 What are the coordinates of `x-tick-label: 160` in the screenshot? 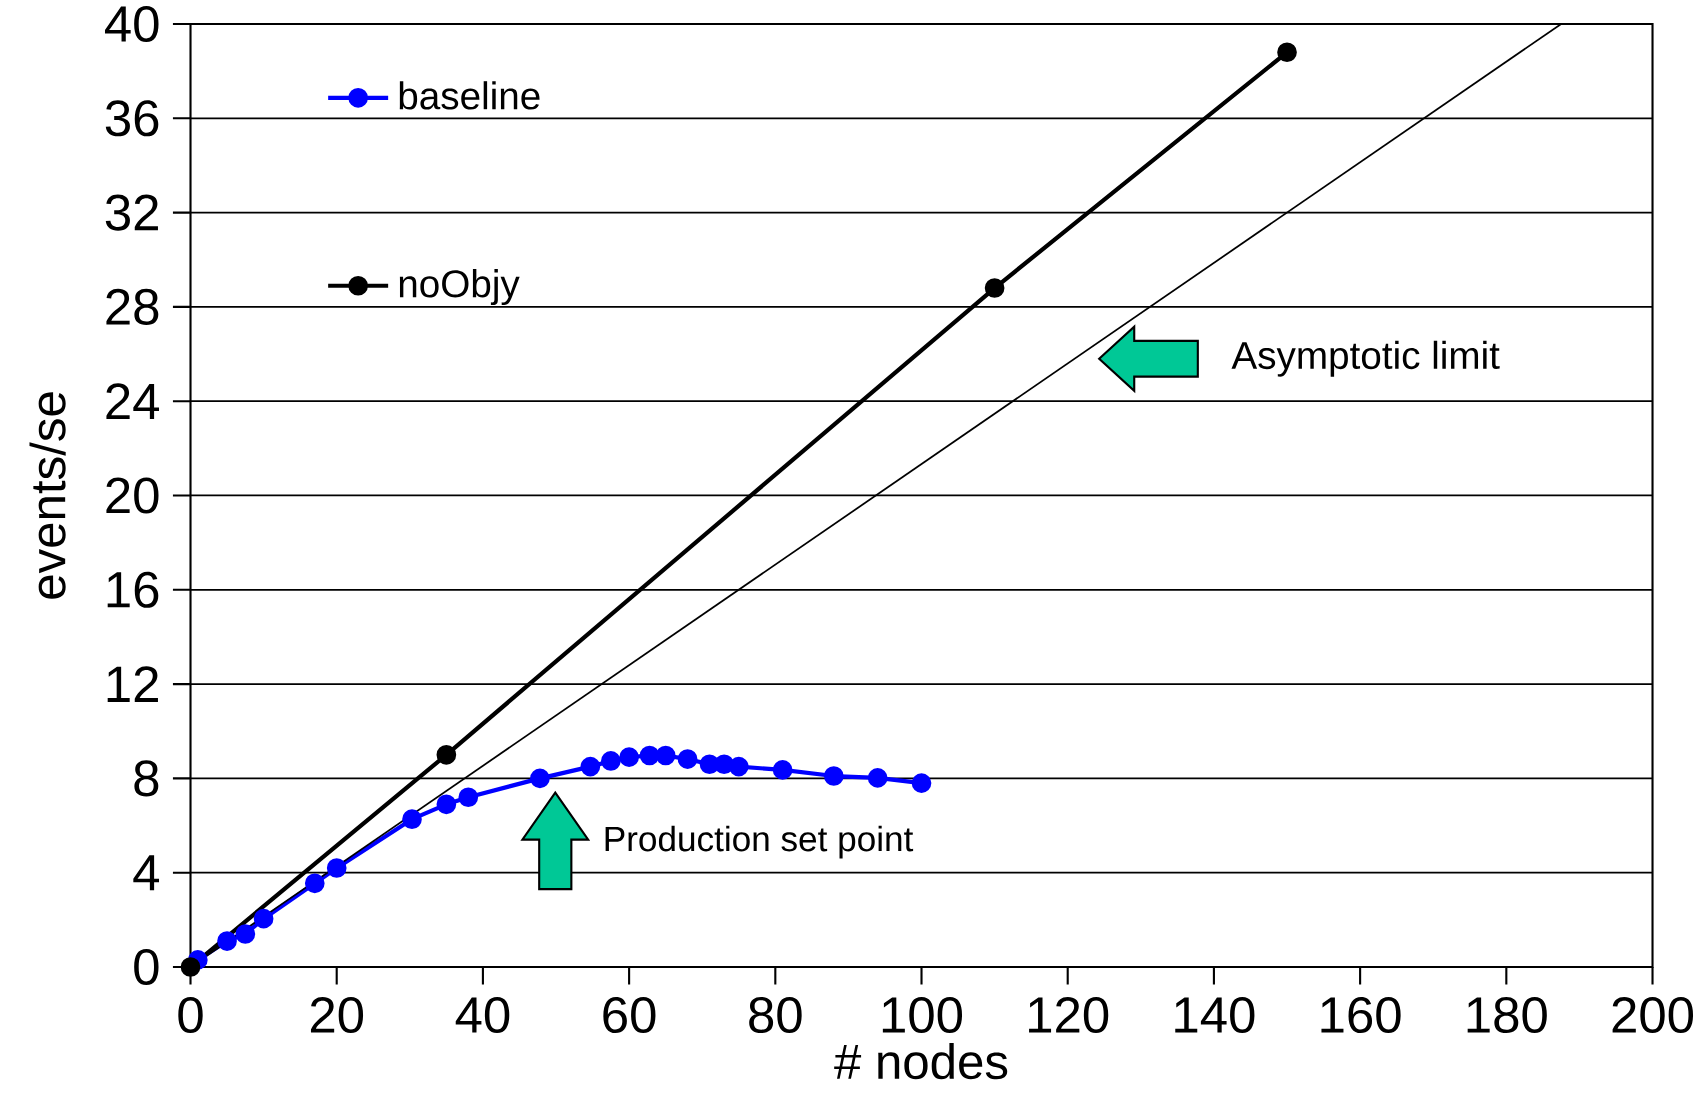 It's located at (1361, 1015).